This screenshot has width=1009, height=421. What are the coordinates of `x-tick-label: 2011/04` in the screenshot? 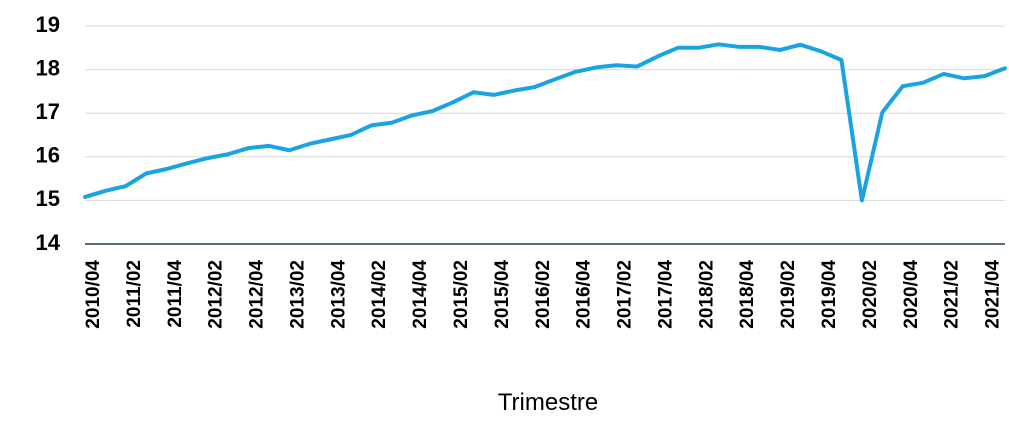 It's located at (175, 294).